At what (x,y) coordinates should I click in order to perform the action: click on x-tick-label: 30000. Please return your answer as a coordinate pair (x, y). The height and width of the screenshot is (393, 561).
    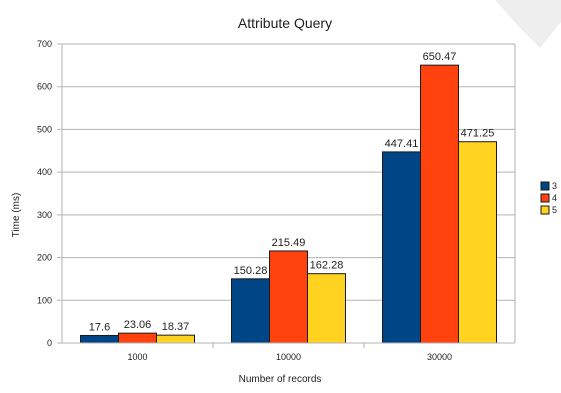
    Looking at the image, I should click on (439, 357).